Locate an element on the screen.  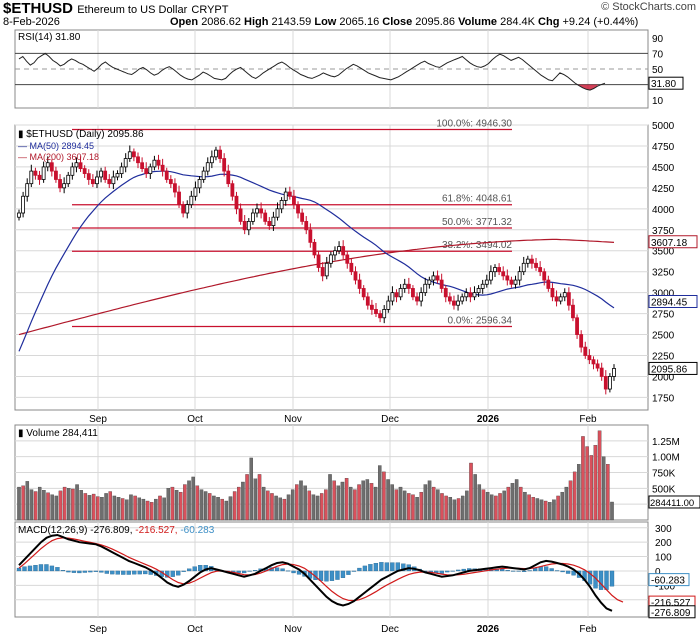
price-legend: ▮ $ETHUSD (Daily) 2095.86 is located at coordinates (81, 134).